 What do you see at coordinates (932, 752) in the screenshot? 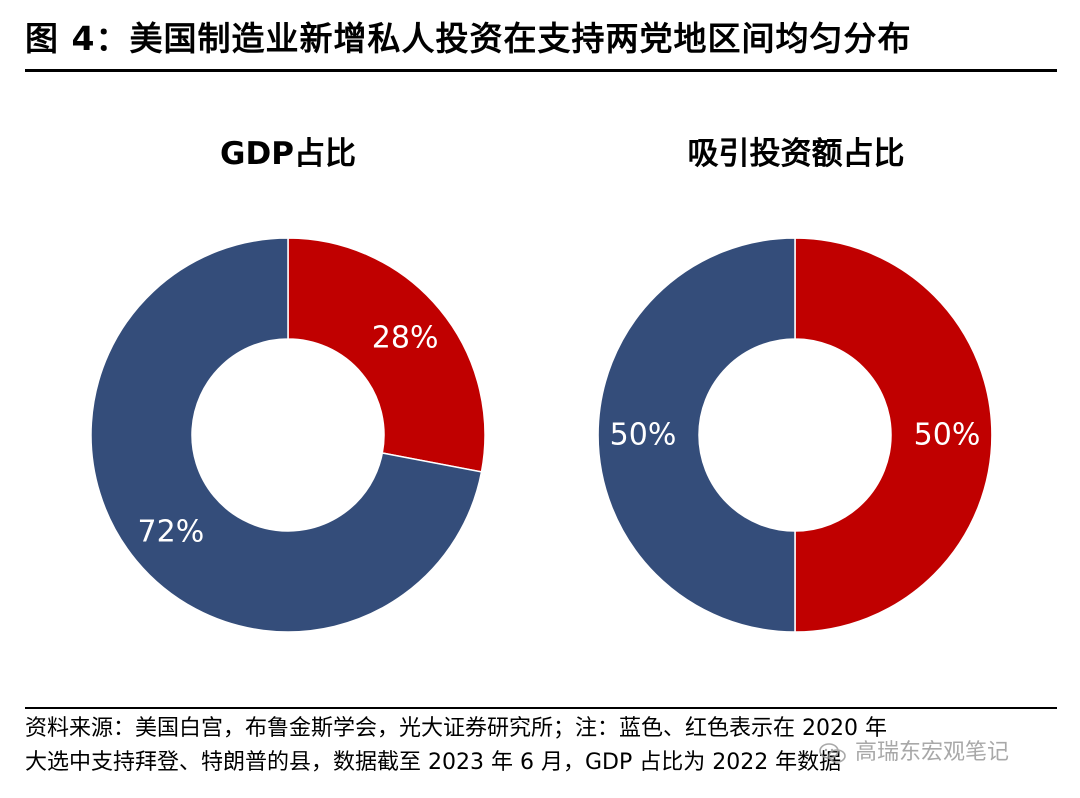
I see `watermark-text: 高瑞东宏观笔记` at bounding box center [932, 752].